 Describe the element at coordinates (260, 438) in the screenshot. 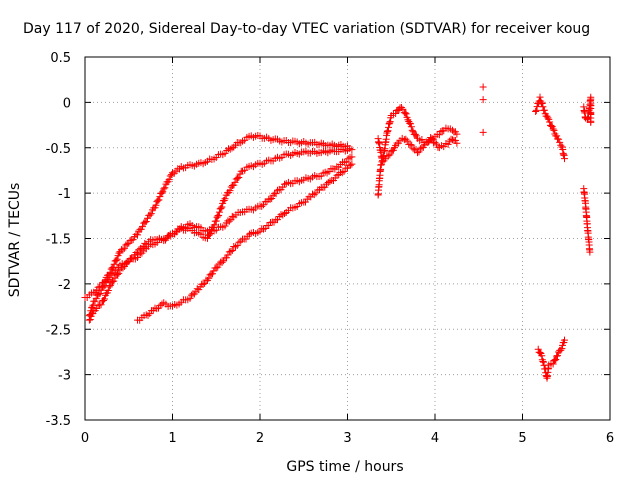

I see `x-tick-label: 2` at that location.